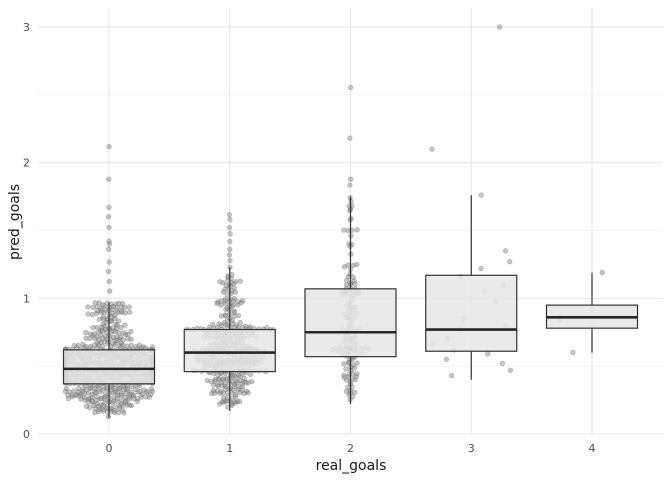 This screenshot has width=672, height=484. Describe the element at coordinates (351, 466) in the screenshot. I see `x-axis-title: real_goals` at that location.